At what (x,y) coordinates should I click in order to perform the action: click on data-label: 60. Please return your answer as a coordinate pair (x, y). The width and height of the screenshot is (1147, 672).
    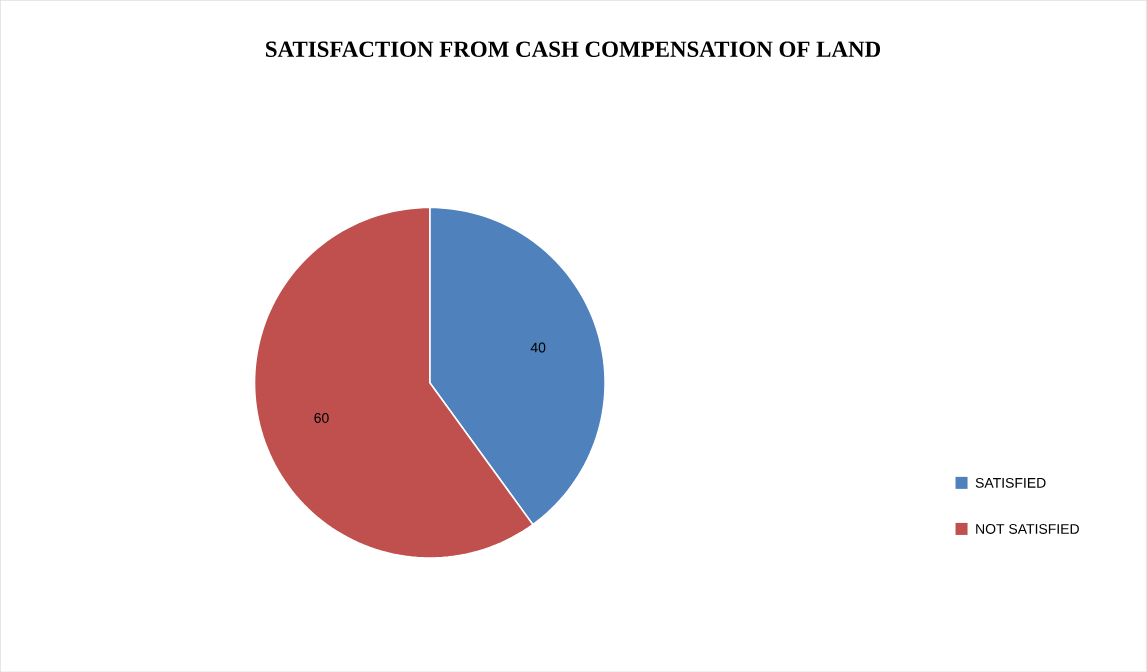
    Looking at the image, I should click on (321, 417).